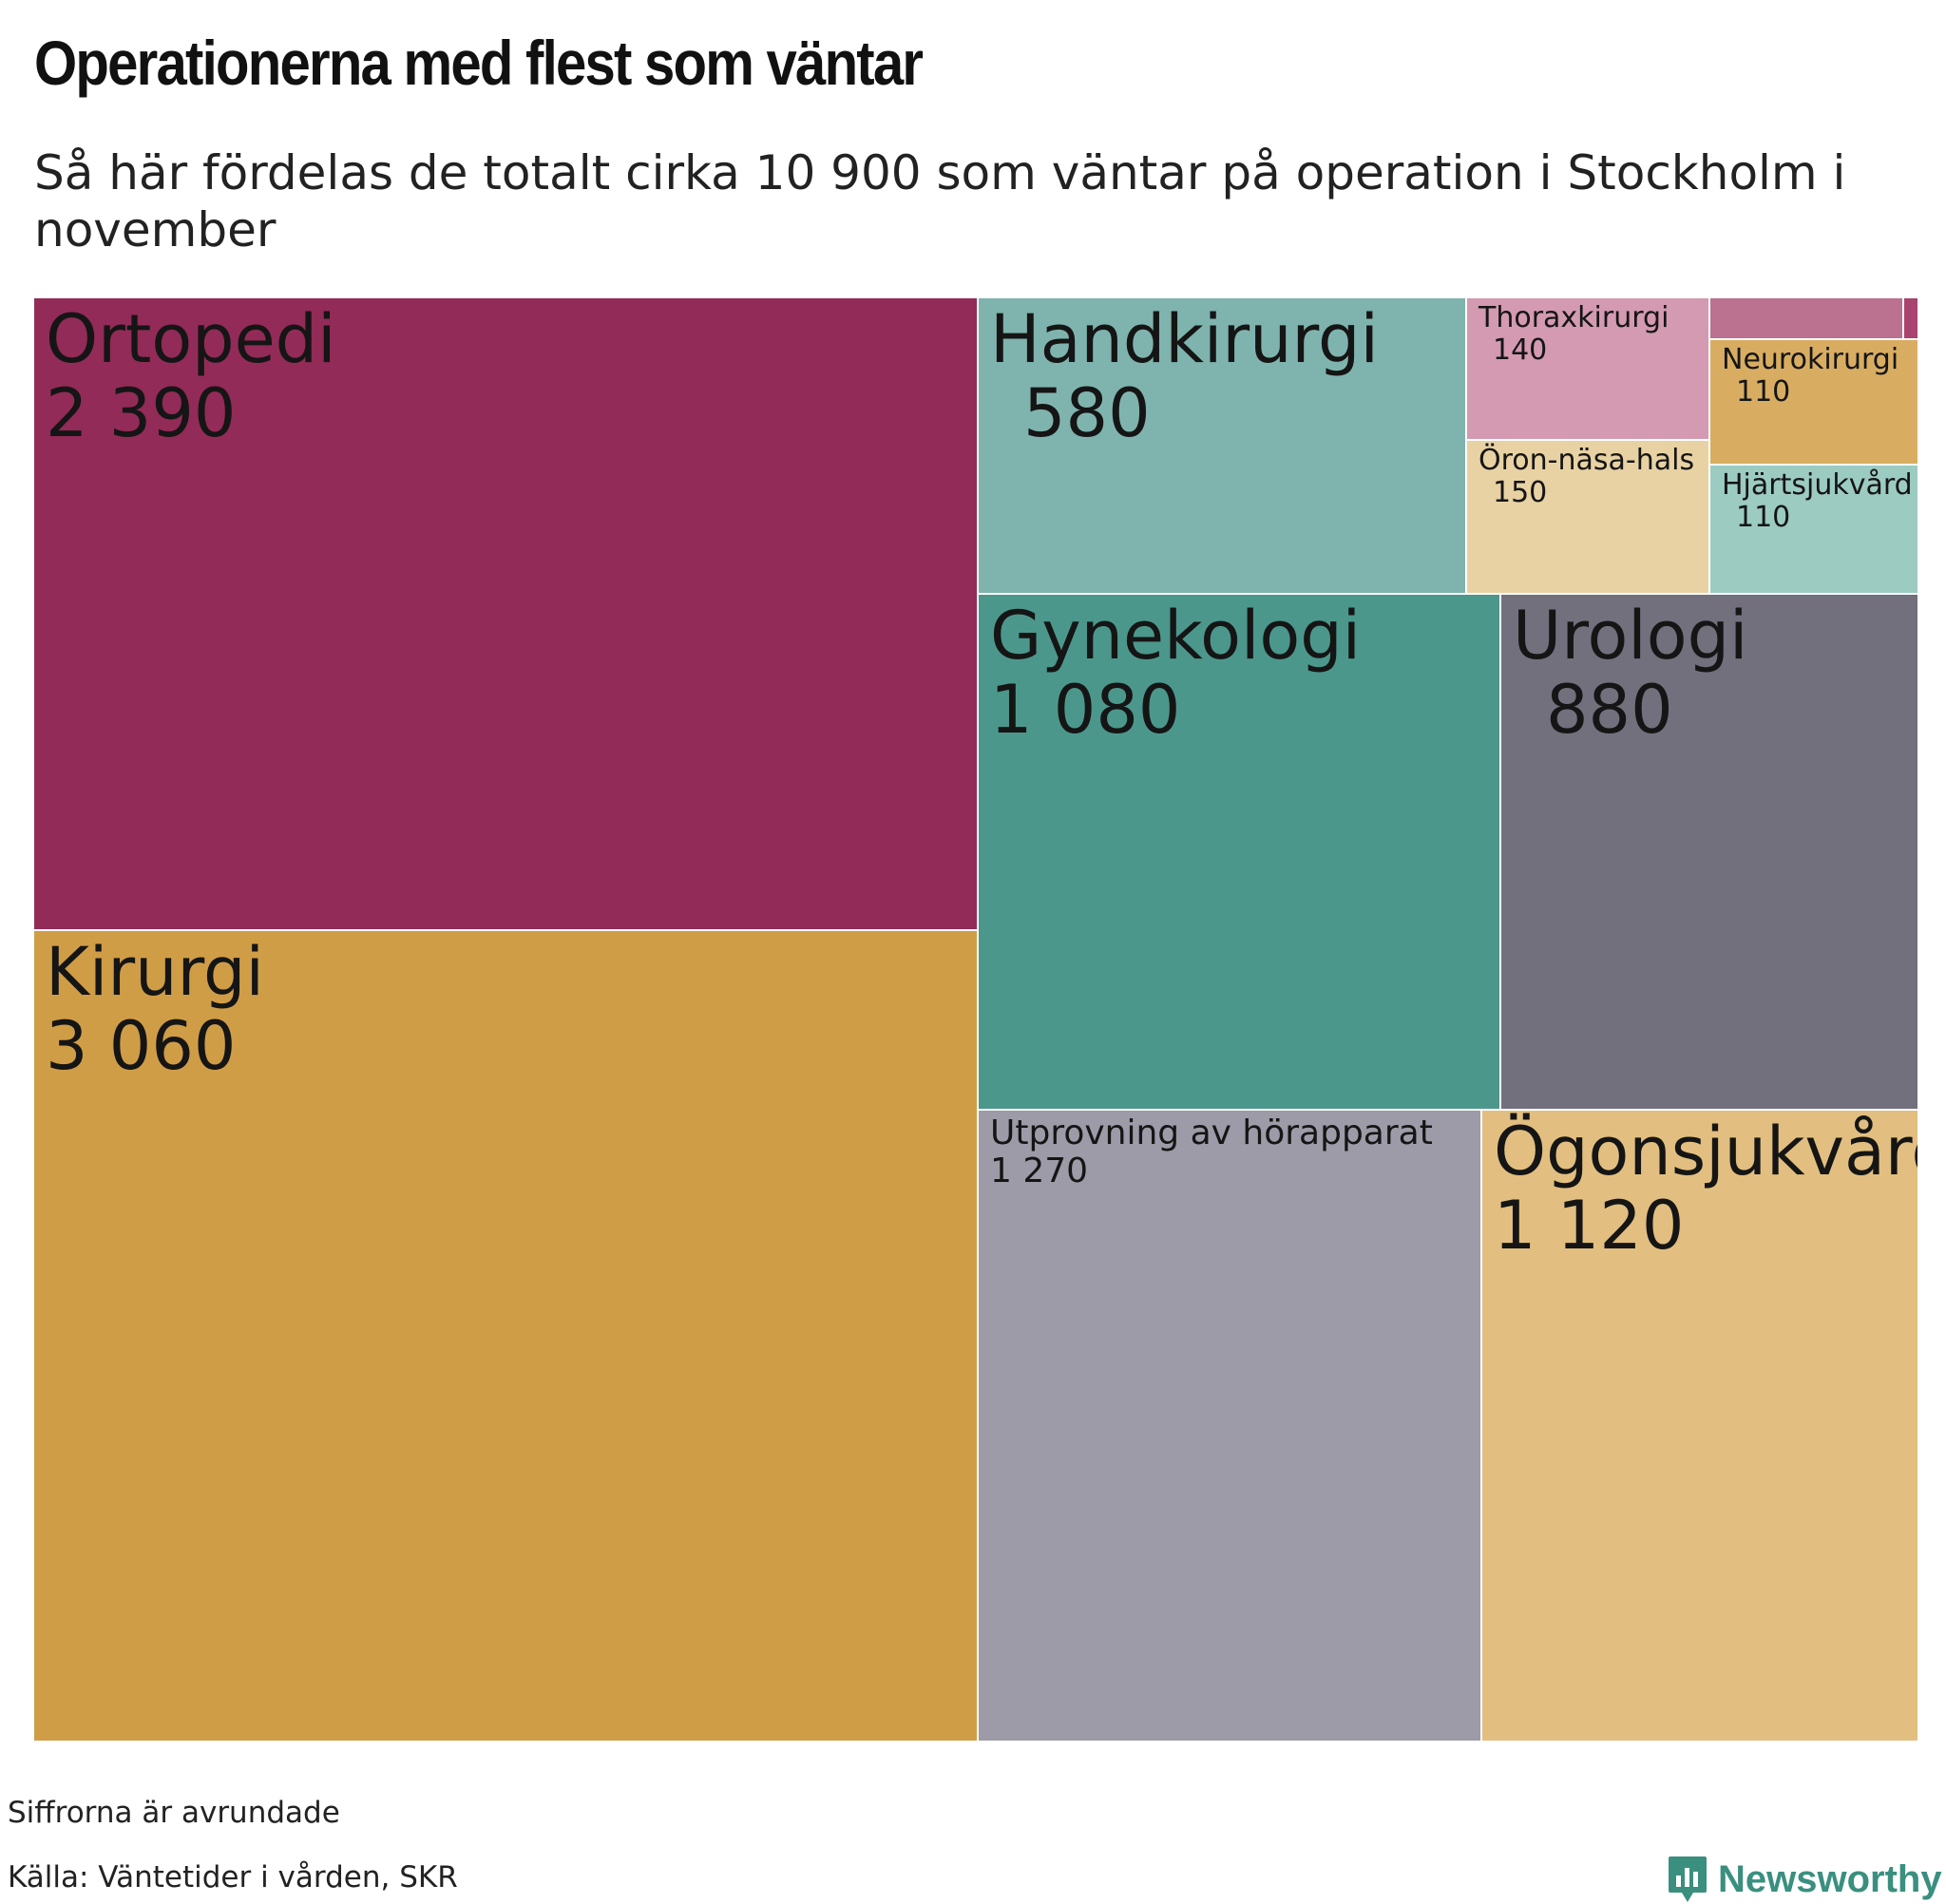  What do you see at coordinates (479, 63) in the screenshot?
I see `chart-title: Operationerna med flest som väntar` at bounding box center [479, 63].